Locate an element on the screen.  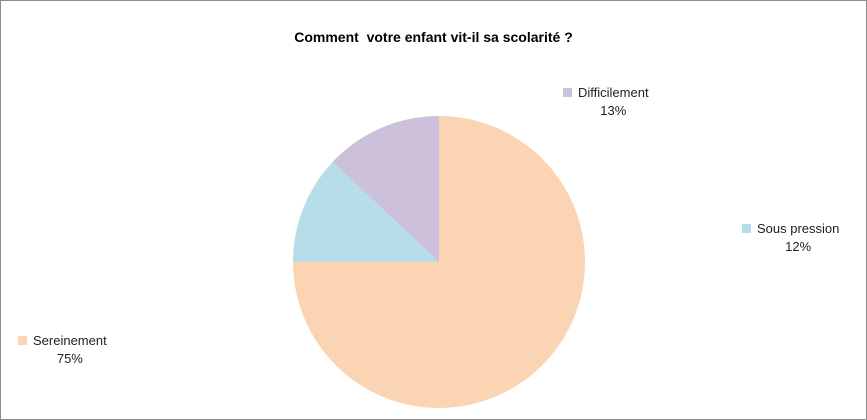
slice-label-name: Sous pression is located at coordinates (798, 228).